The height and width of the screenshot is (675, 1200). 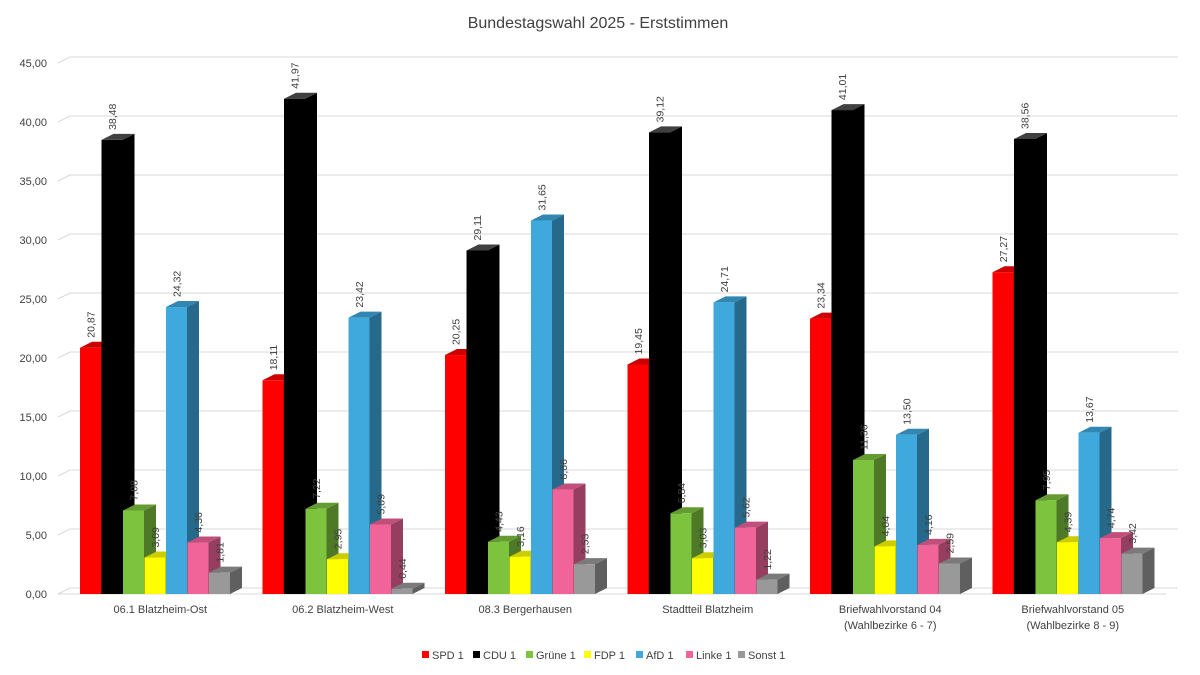 I want to click on data-label: 4,16, so click(x=929, y=524).